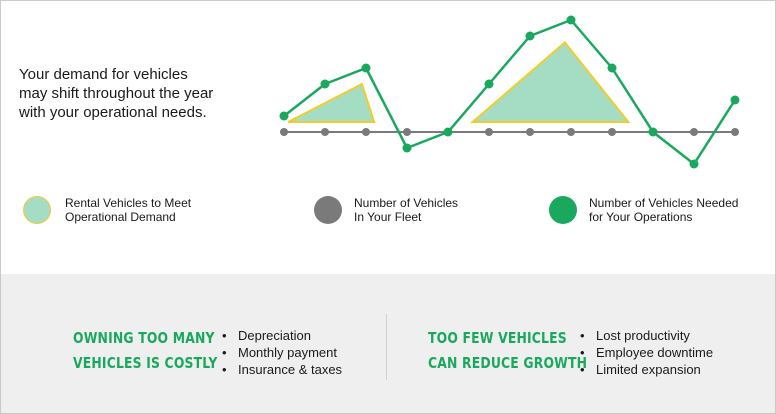  I want to click on list-item: Depreciation, so click(281, 335).